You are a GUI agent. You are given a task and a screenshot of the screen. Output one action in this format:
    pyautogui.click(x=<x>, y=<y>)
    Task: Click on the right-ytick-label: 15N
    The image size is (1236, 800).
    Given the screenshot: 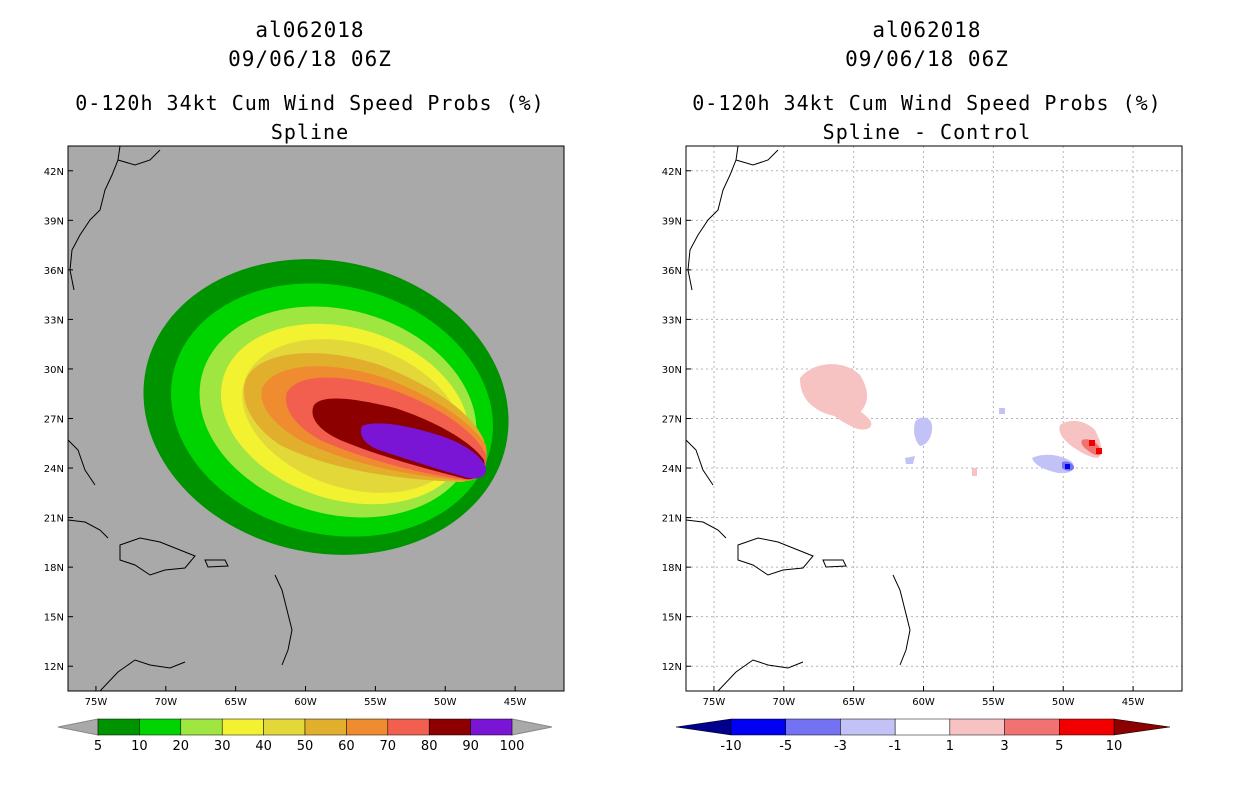 What is the action you would take?
    pyautogui.click(x=672, y=618)
    